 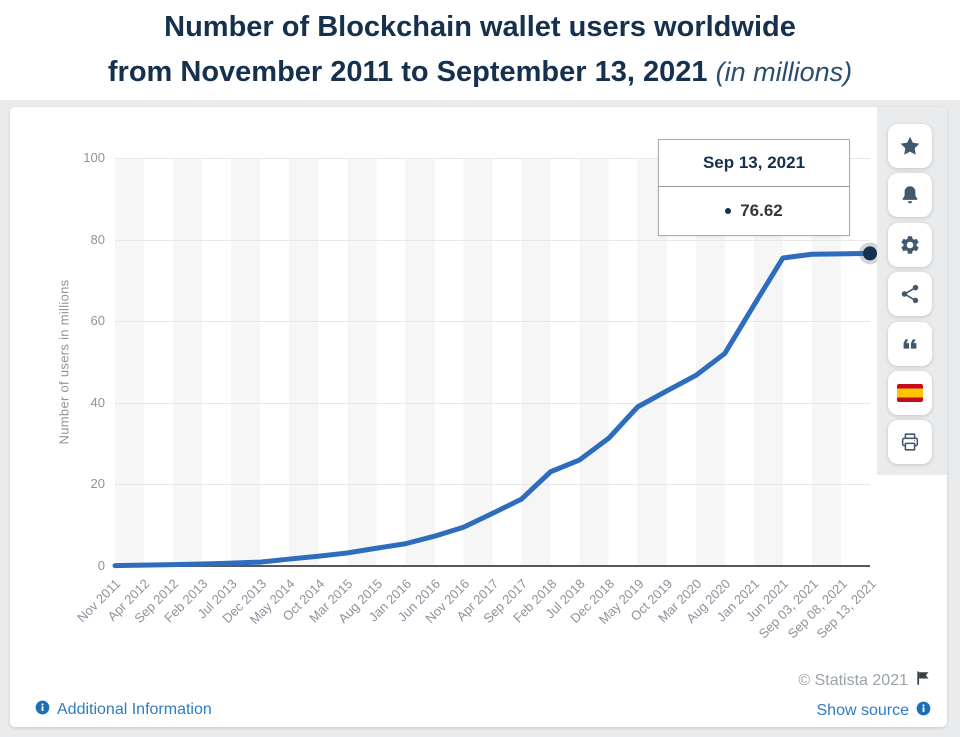 What do you see at coordinates (407, 72) in the screenshot?
I see `page-title-line2: from November 2011 to September 13, 2021` at bounding box center [407, 72].